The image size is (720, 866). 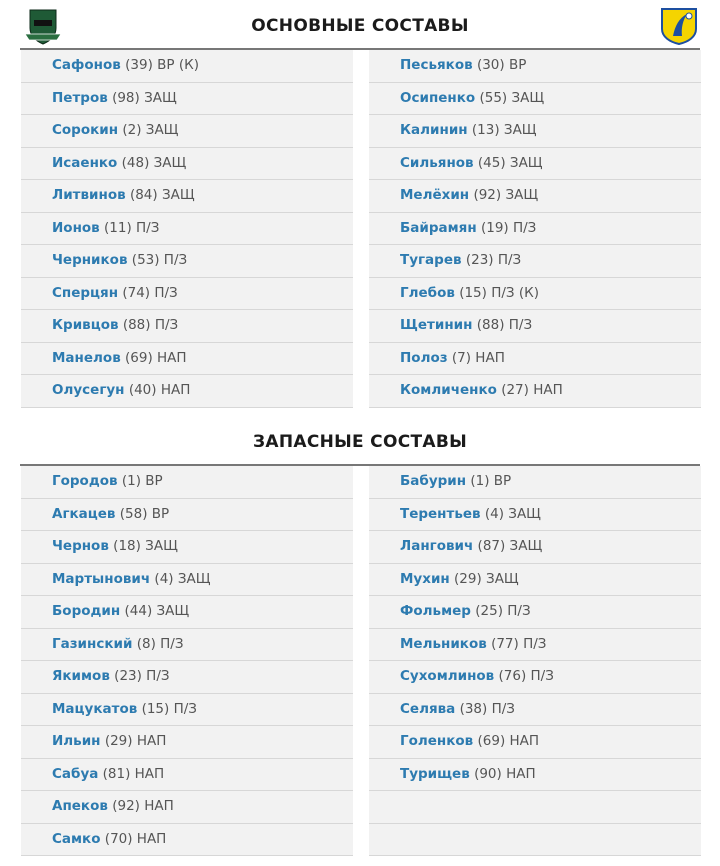 What do you see at coordinates (535, 196) in the screenshot?
I see `player-row: Мелёхин (92) ЗАЩ` at bounding box center [535, 196].